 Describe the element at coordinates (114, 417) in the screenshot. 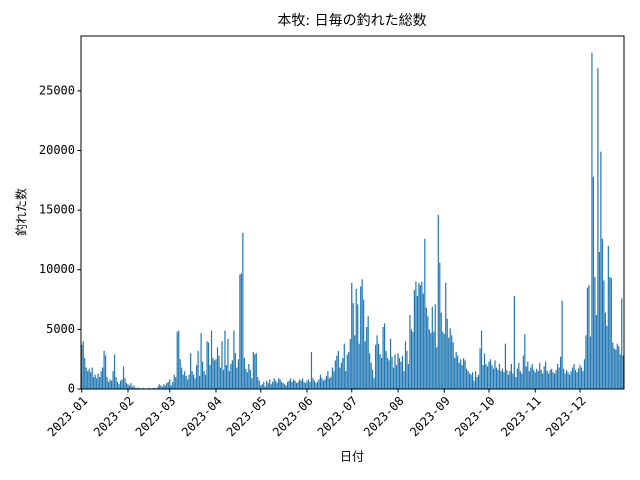

I see `x-tick-label: 2023-02` at that location.